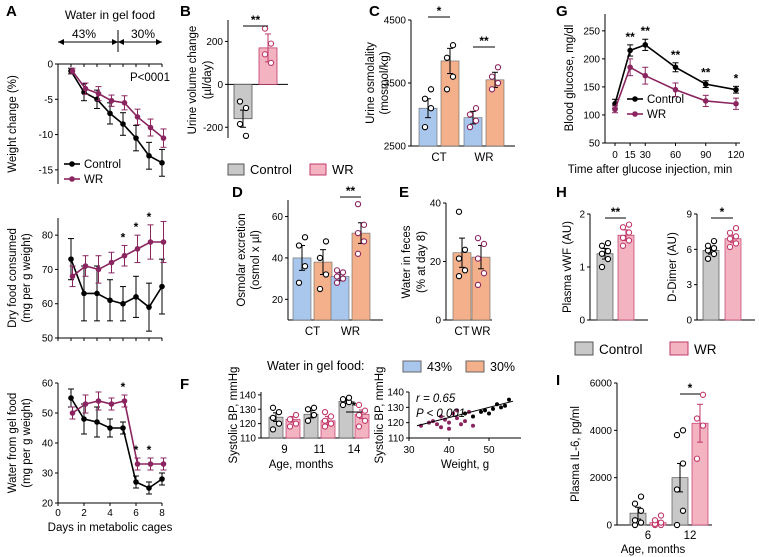  What do you see at coordinates (351, 191) in the screenshot?
I see `d-sig: **` at bounding box center [351, 191].